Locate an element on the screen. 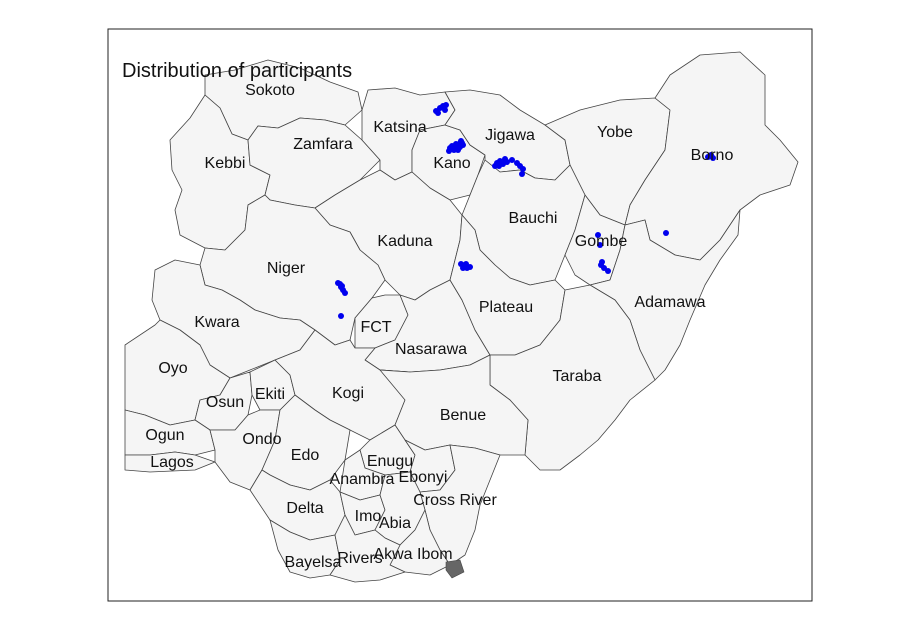 This screenshot has width=920, height=630. participant-points is located at coordinates (525, 210).